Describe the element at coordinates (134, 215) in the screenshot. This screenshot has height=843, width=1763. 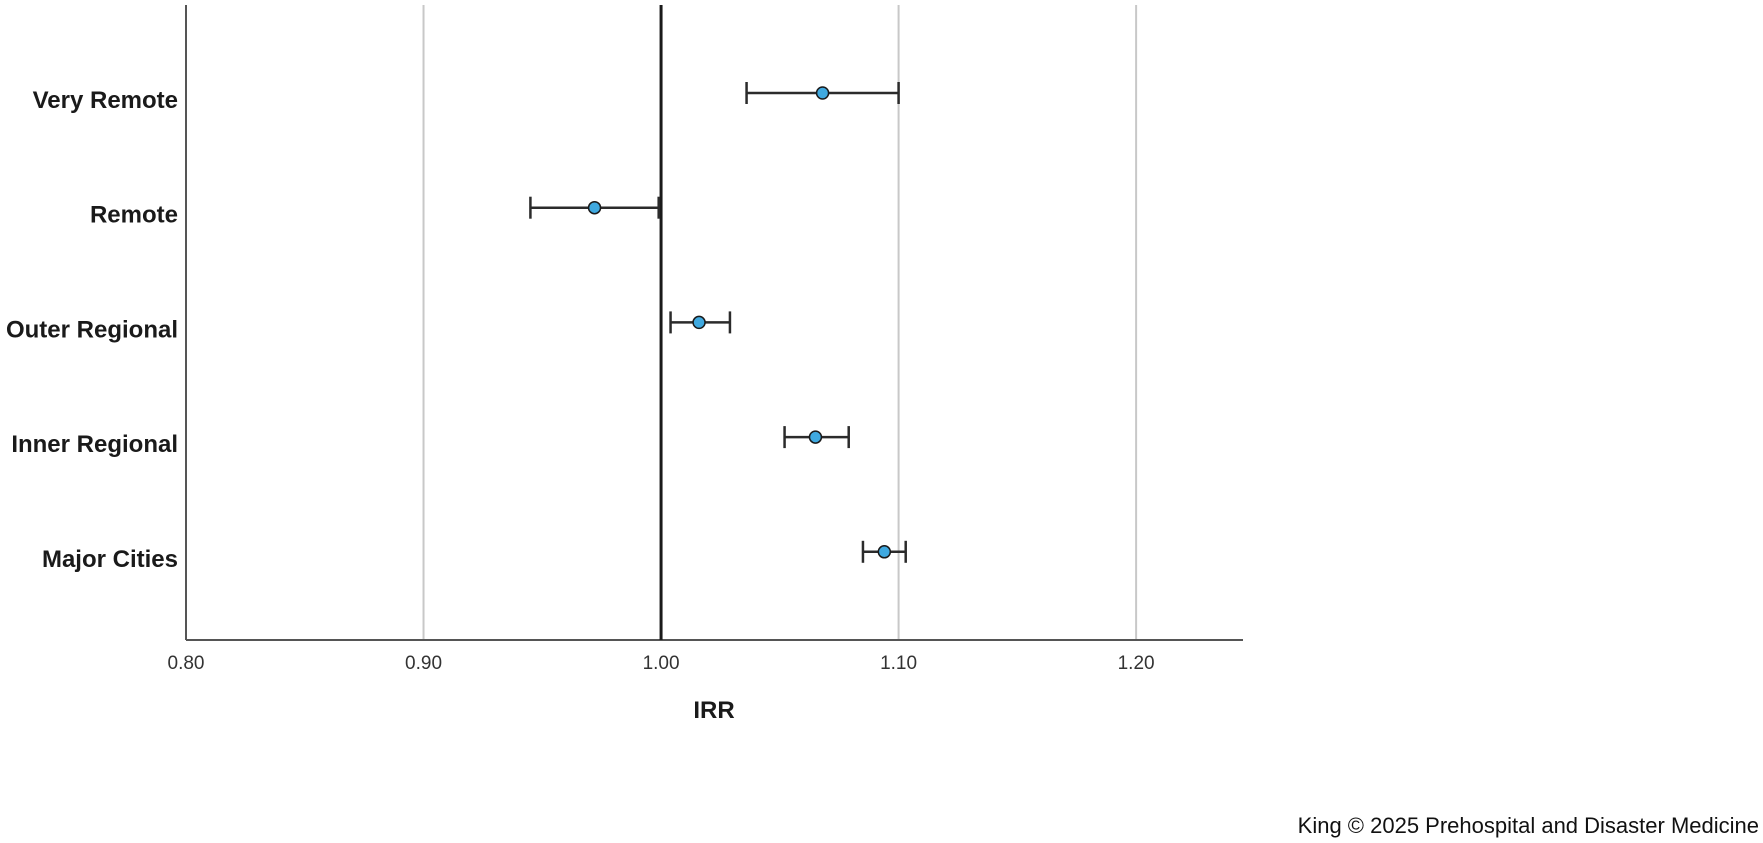
I see `category-label: Remote` at that location.